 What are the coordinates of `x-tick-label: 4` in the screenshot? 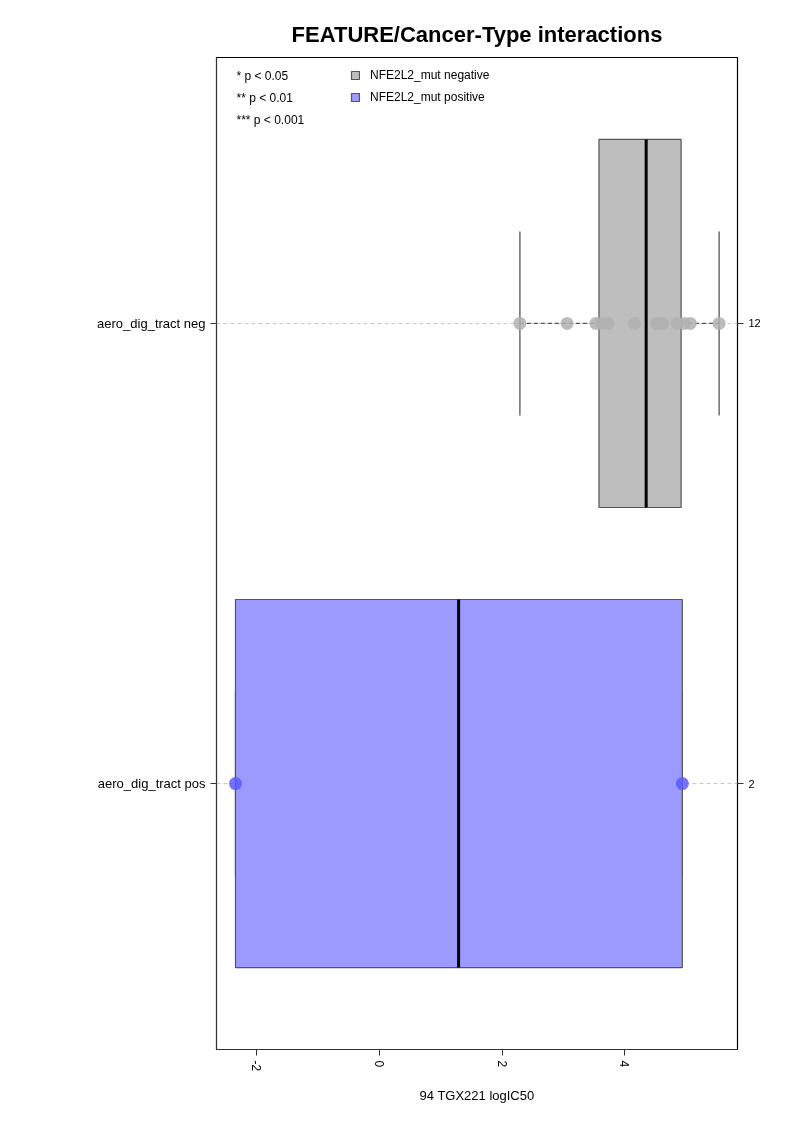 It's located at (624, 1064).